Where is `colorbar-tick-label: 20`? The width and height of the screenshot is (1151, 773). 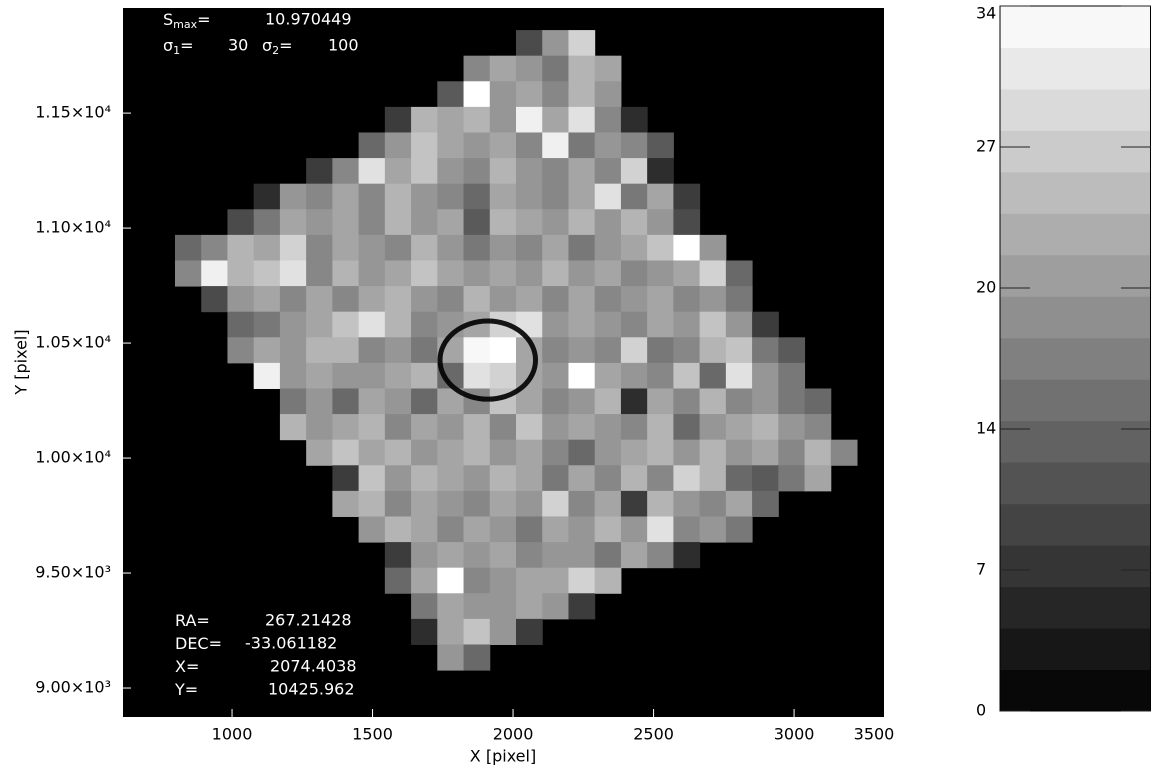 colorbar-tick-label: 20 is located at coordinates (986, 287).